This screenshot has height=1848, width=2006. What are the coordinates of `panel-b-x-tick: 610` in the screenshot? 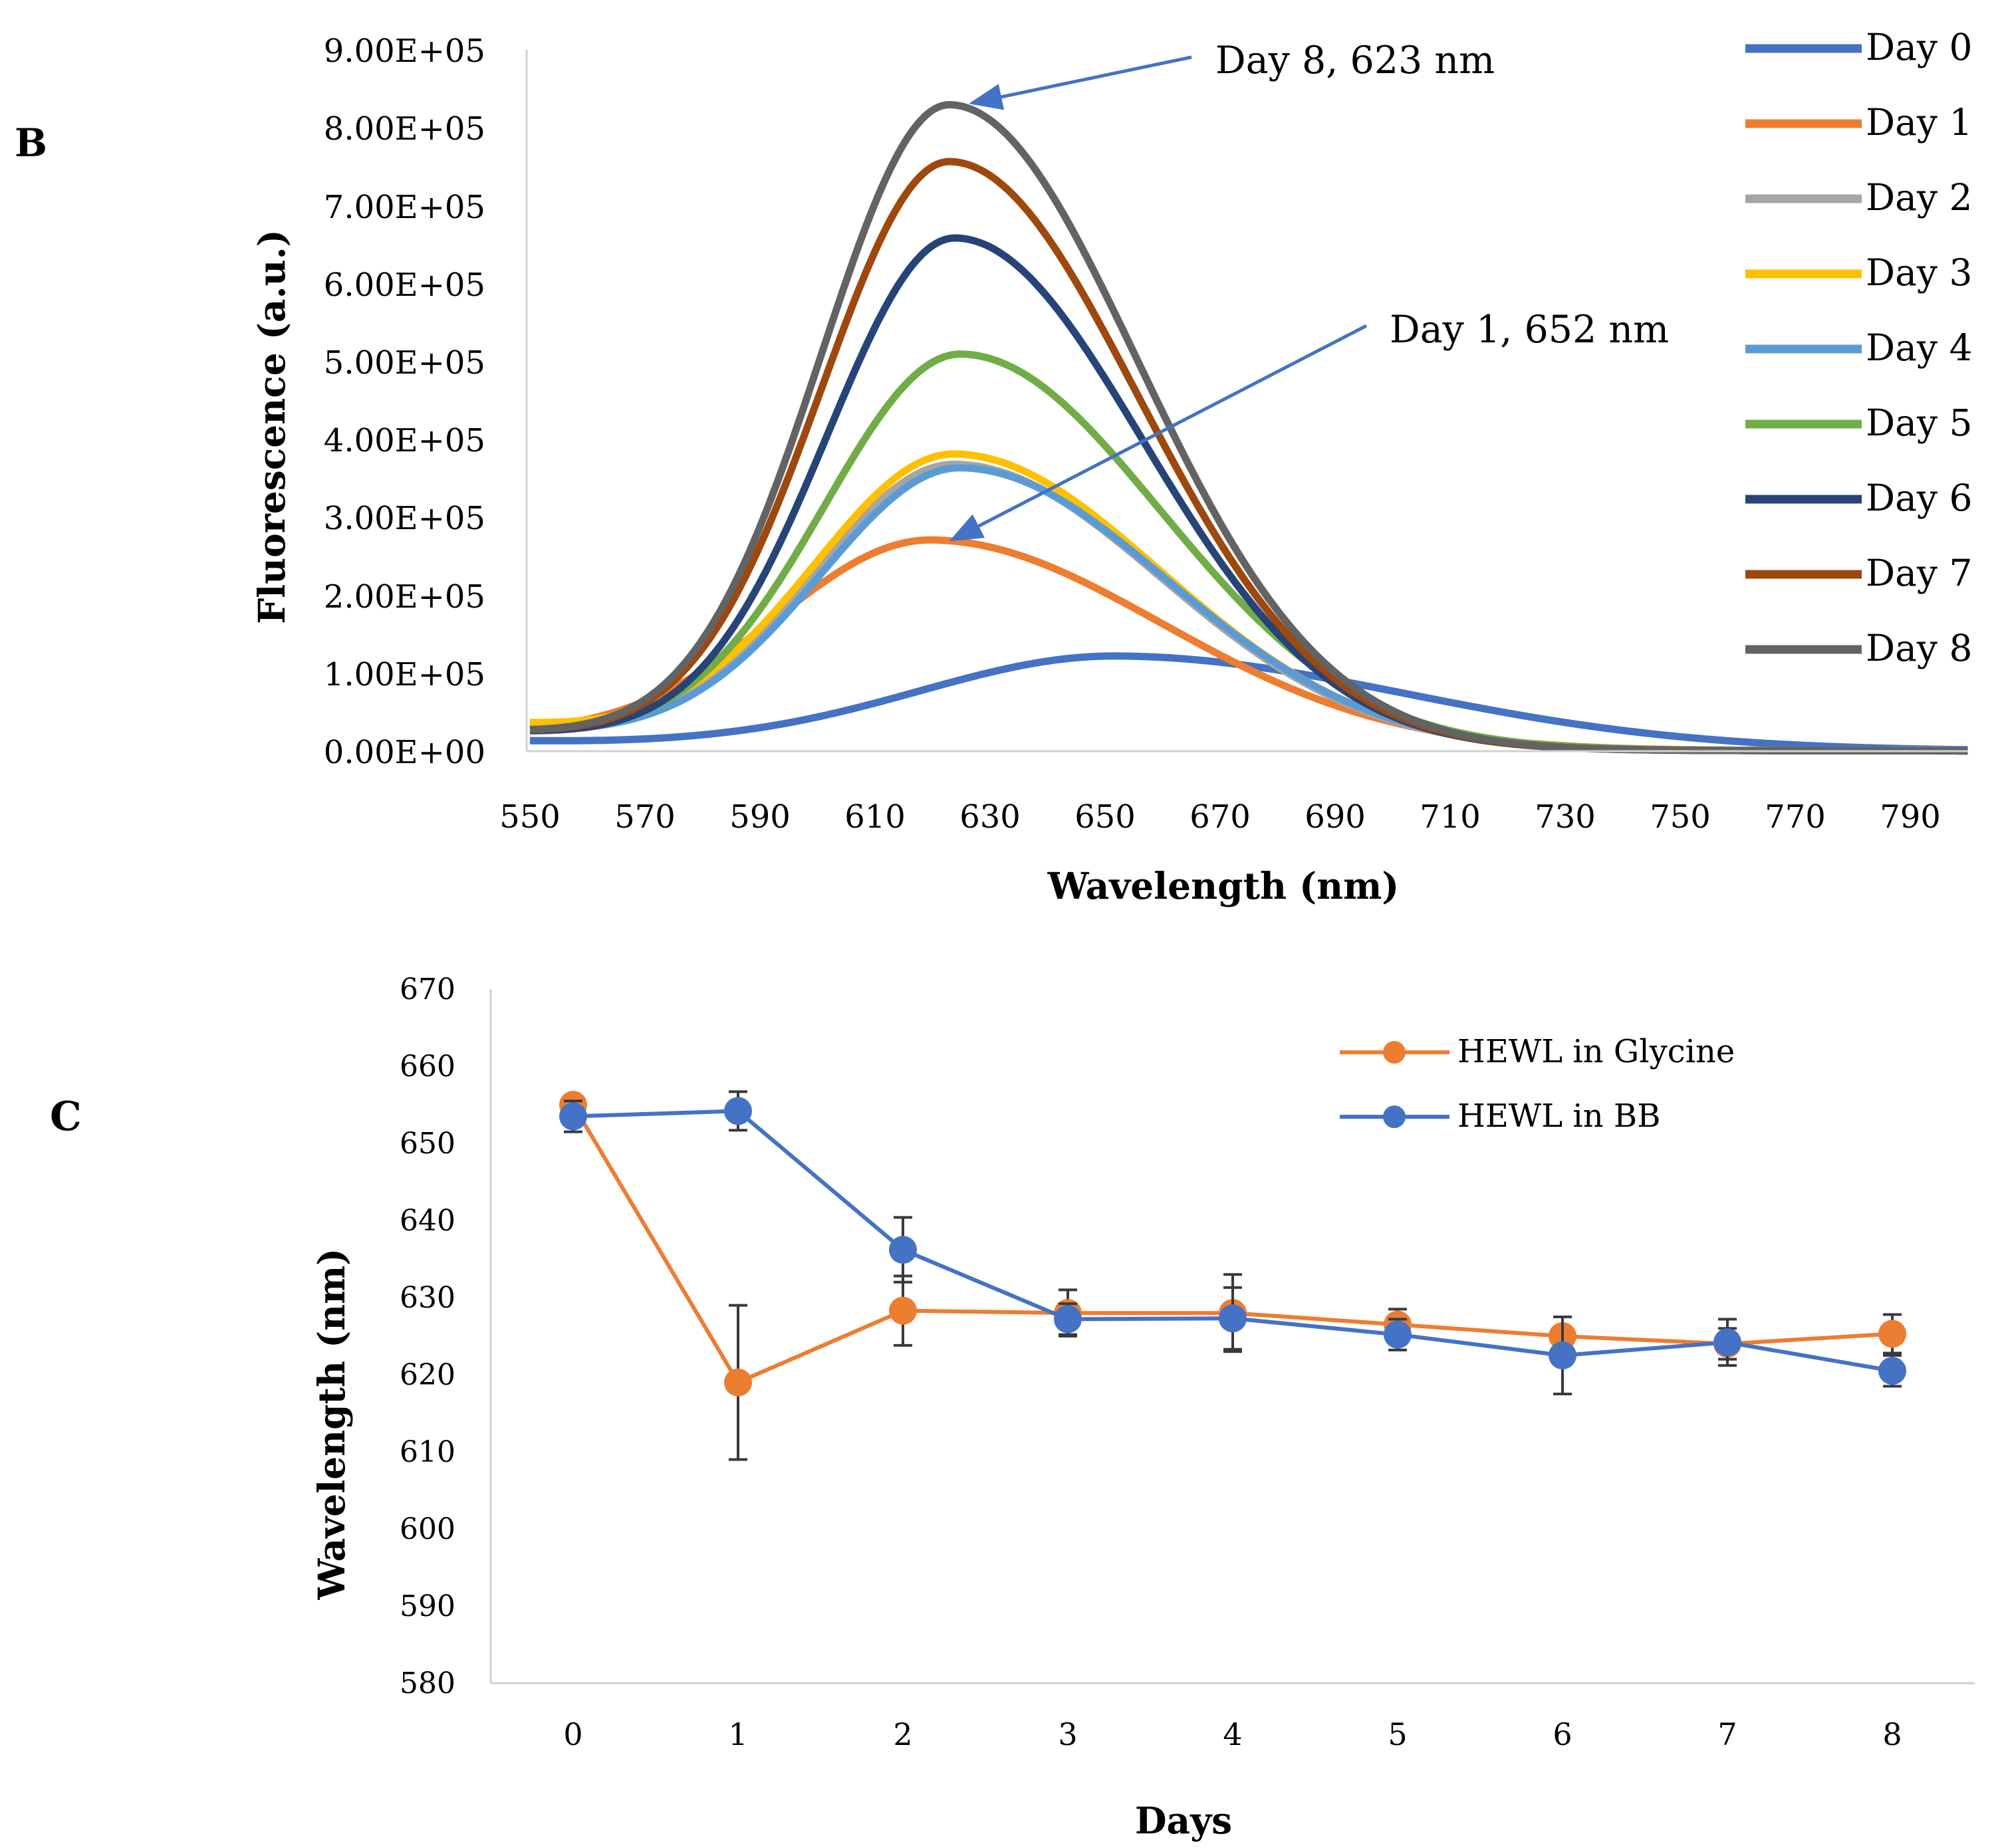 It's located at (875, 817).